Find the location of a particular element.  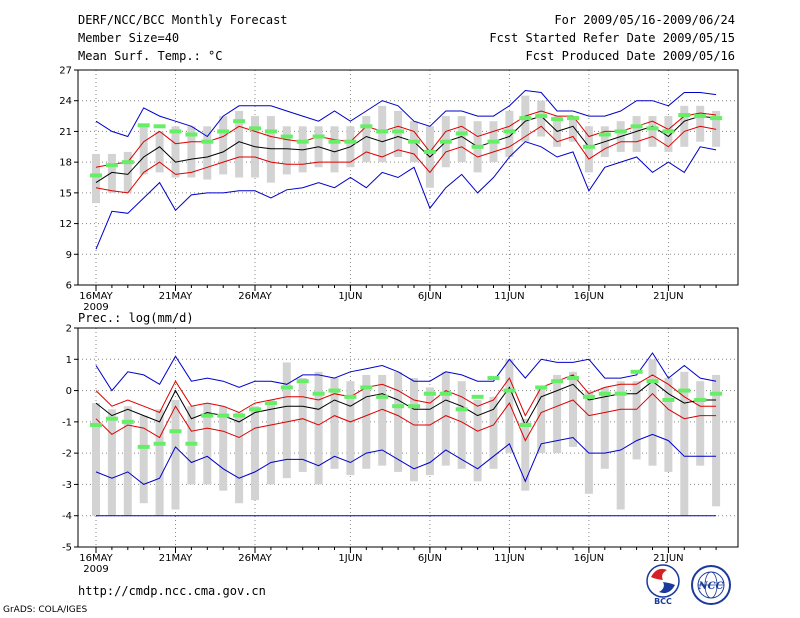

series-line-upper is located at coordinates (406, 139).